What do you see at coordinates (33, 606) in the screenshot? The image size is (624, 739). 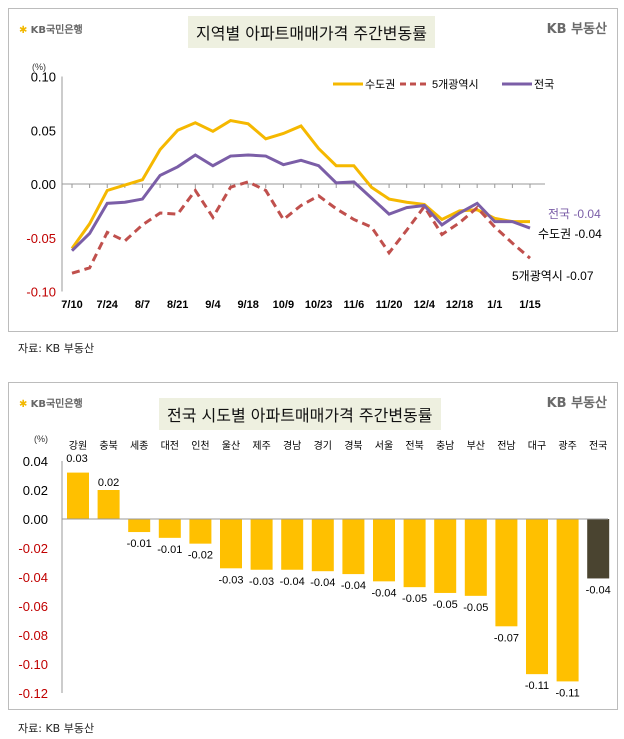 I see `y-tick-label: -0.06` at bounding box center [33, 606].